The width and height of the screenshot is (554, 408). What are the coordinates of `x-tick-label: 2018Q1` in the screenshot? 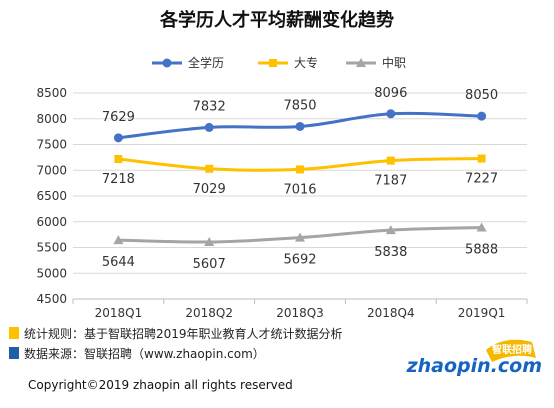 It's located at (119, 313).